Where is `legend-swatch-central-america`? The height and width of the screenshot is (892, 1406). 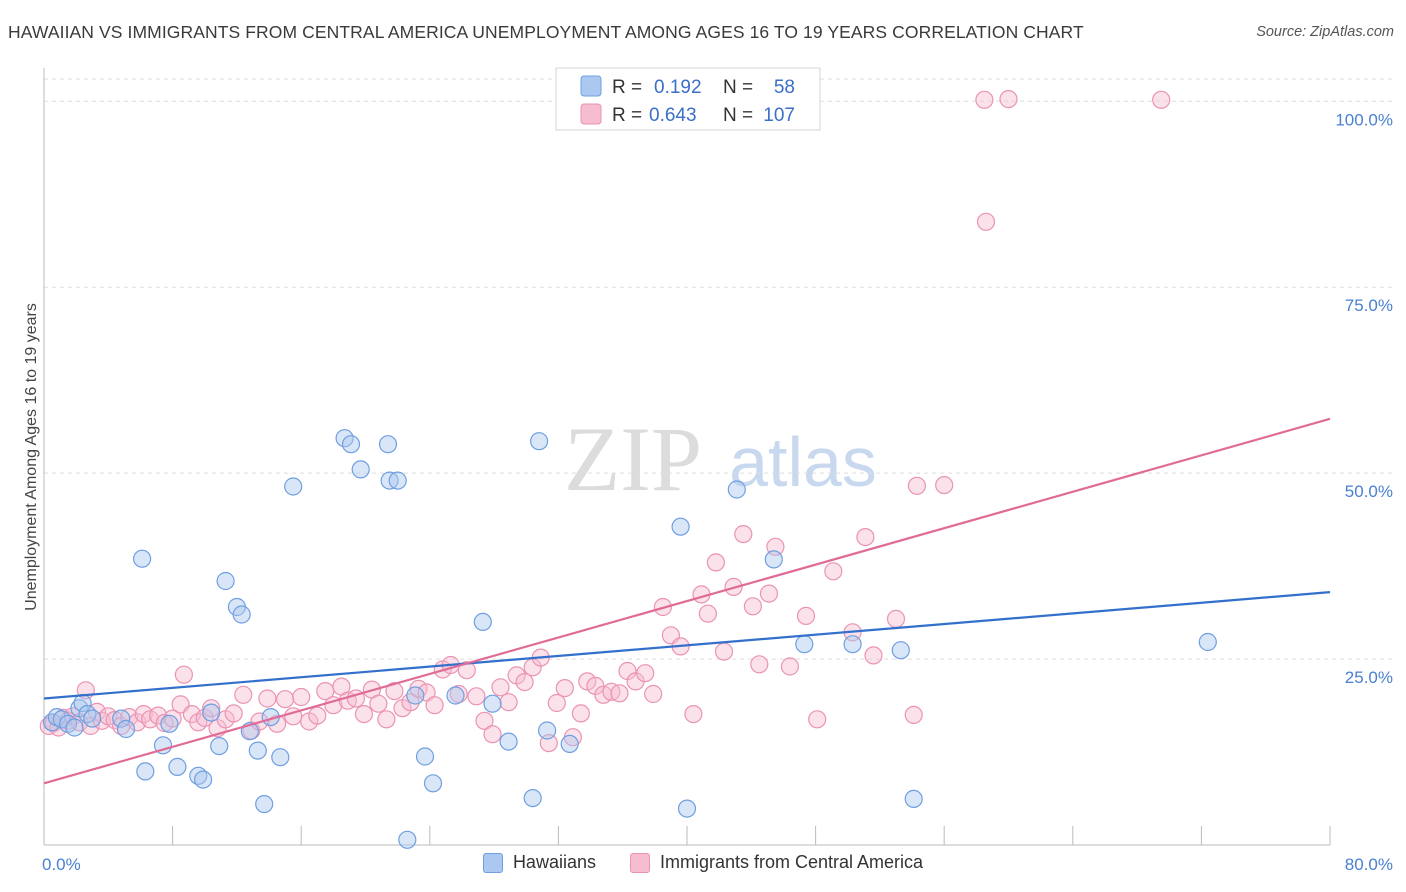
legend-swatch-central-america is located at coordinates (639, 862).